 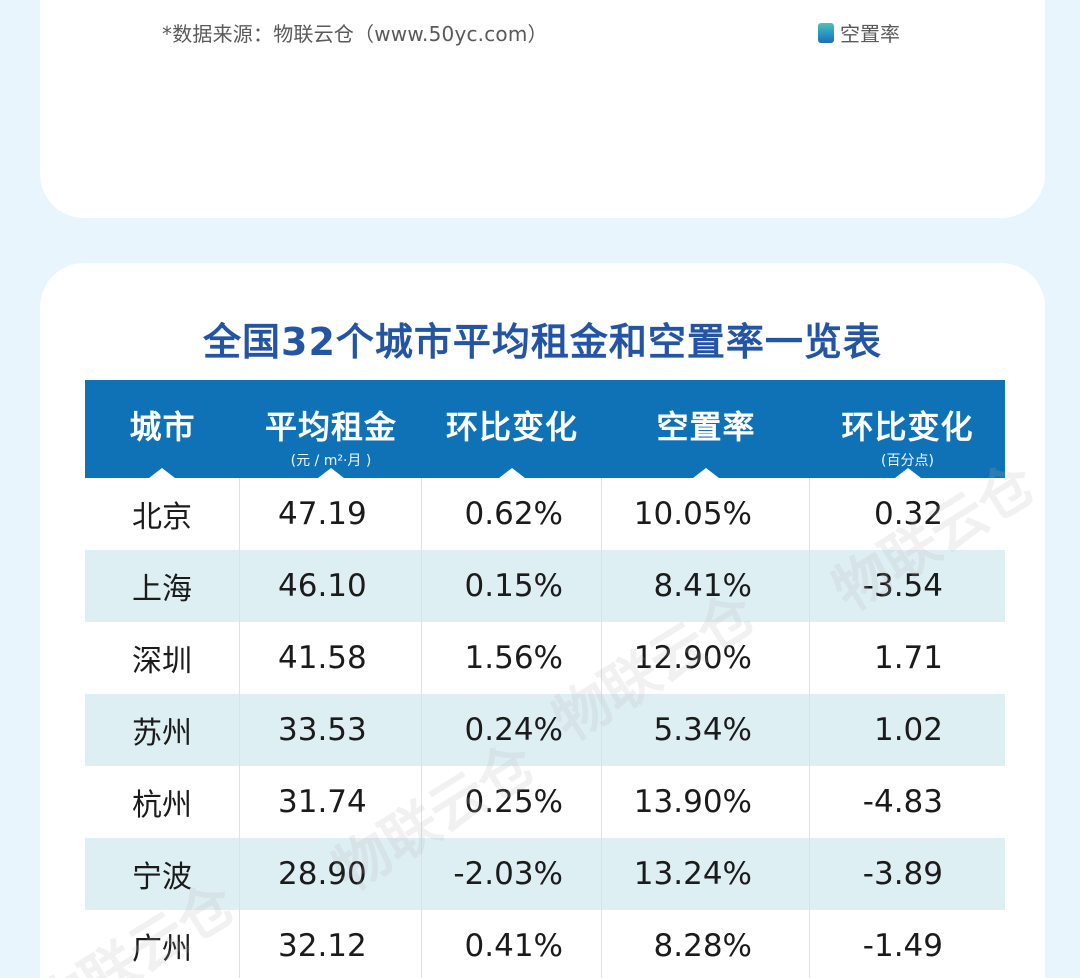 I want to click on cell-vacancy-change: 1.02, so click(x=908, y=730).